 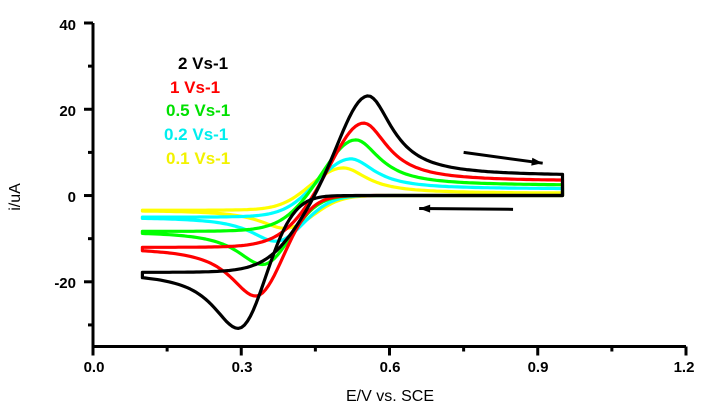 I want to click on scan-arrow-shaft-right, so click(x=503, y=157).